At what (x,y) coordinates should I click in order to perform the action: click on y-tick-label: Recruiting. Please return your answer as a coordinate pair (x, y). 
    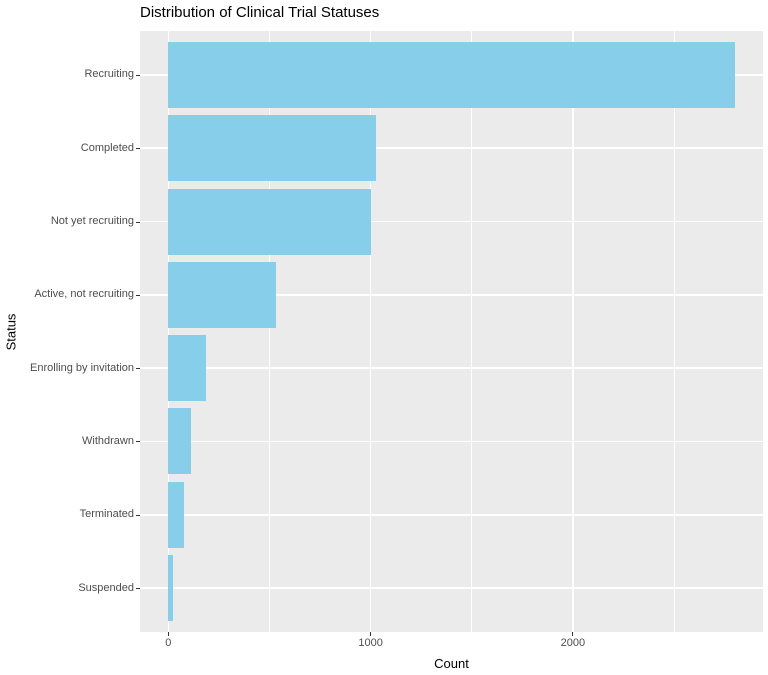
    Looking at the image, I should click on (109, 74).